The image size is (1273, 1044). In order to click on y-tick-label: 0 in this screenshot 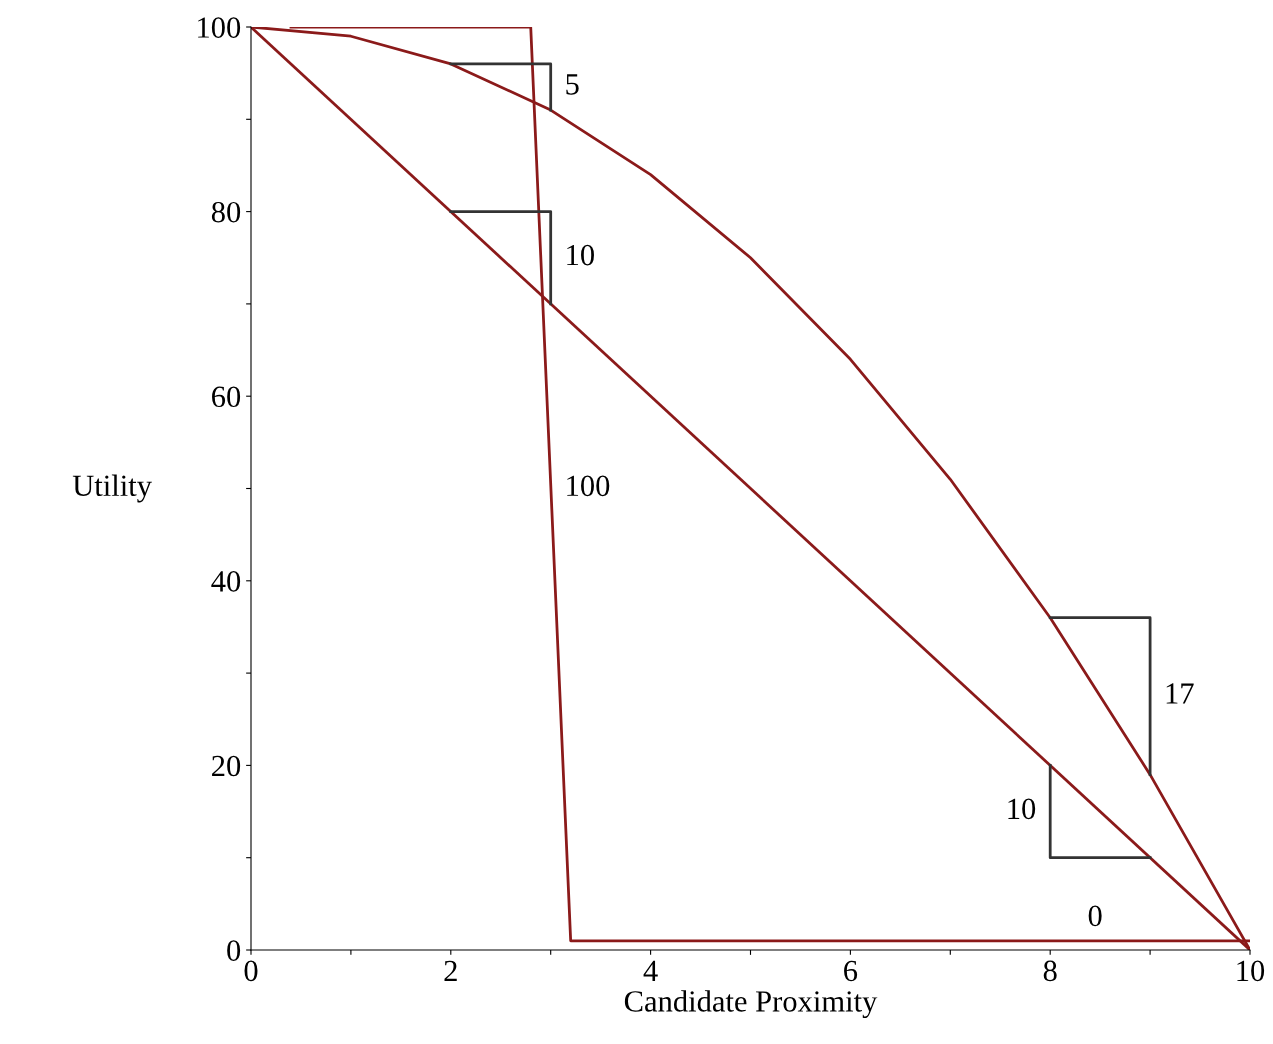, I will do `click(234, 950)`.